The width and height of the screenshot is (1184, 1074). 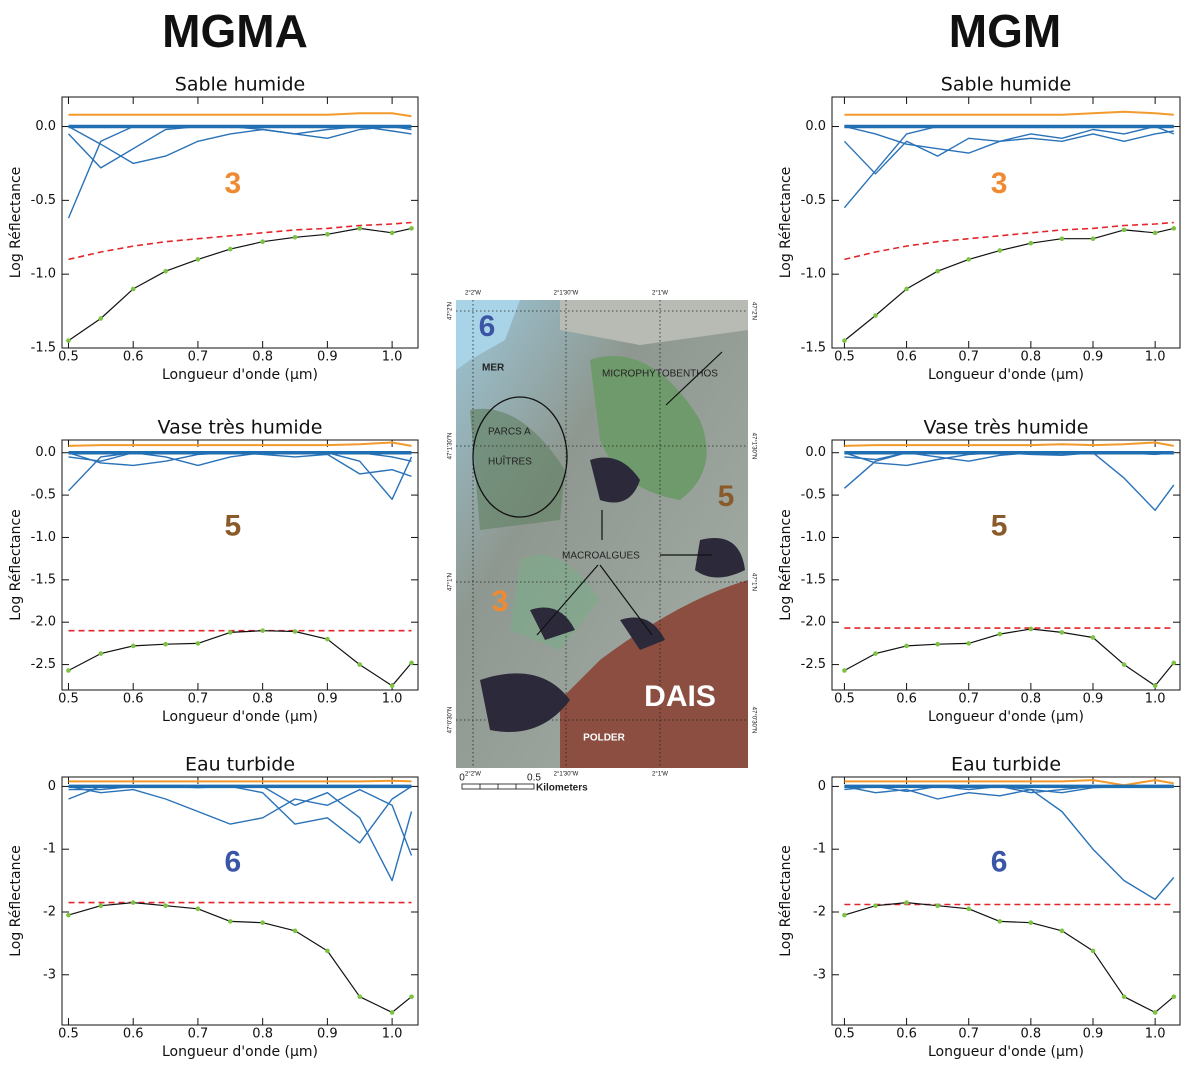 I want to click on y-tick-label: -3, so click(x=49, y=974).